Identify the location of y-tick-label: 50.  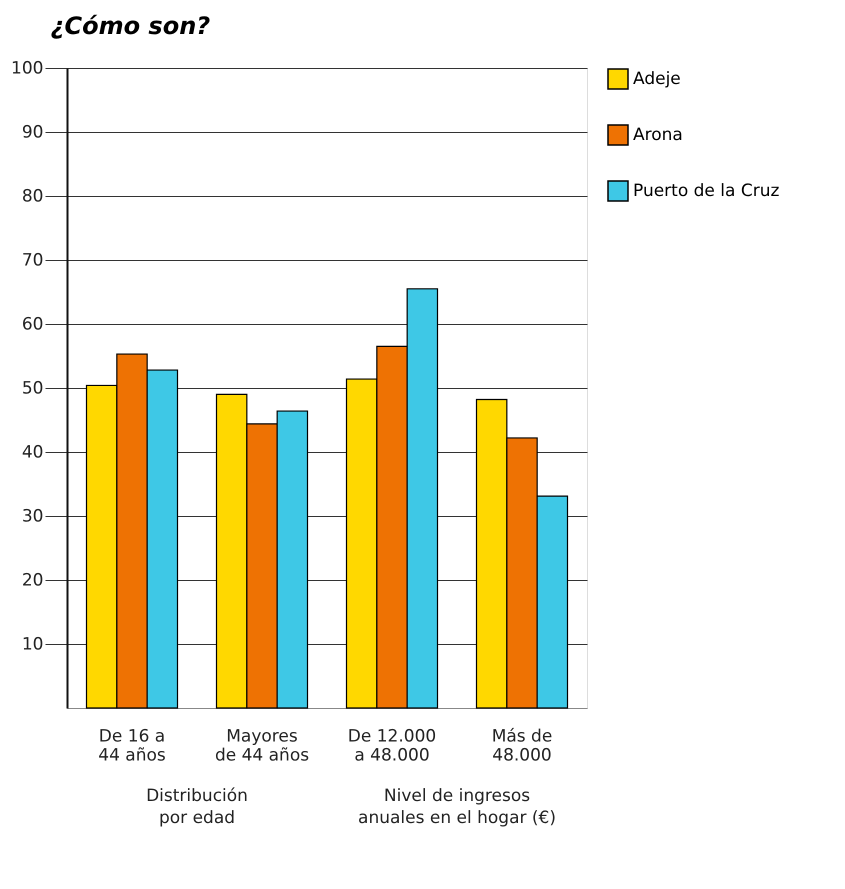
(33, 388).